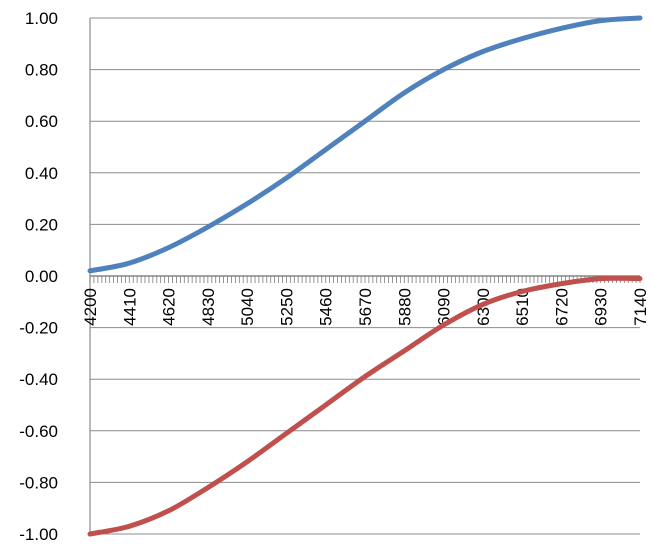 The width and height of the screenshot is (652, 552). I want to click on x-tick-label: 5250, so click(286, 307).